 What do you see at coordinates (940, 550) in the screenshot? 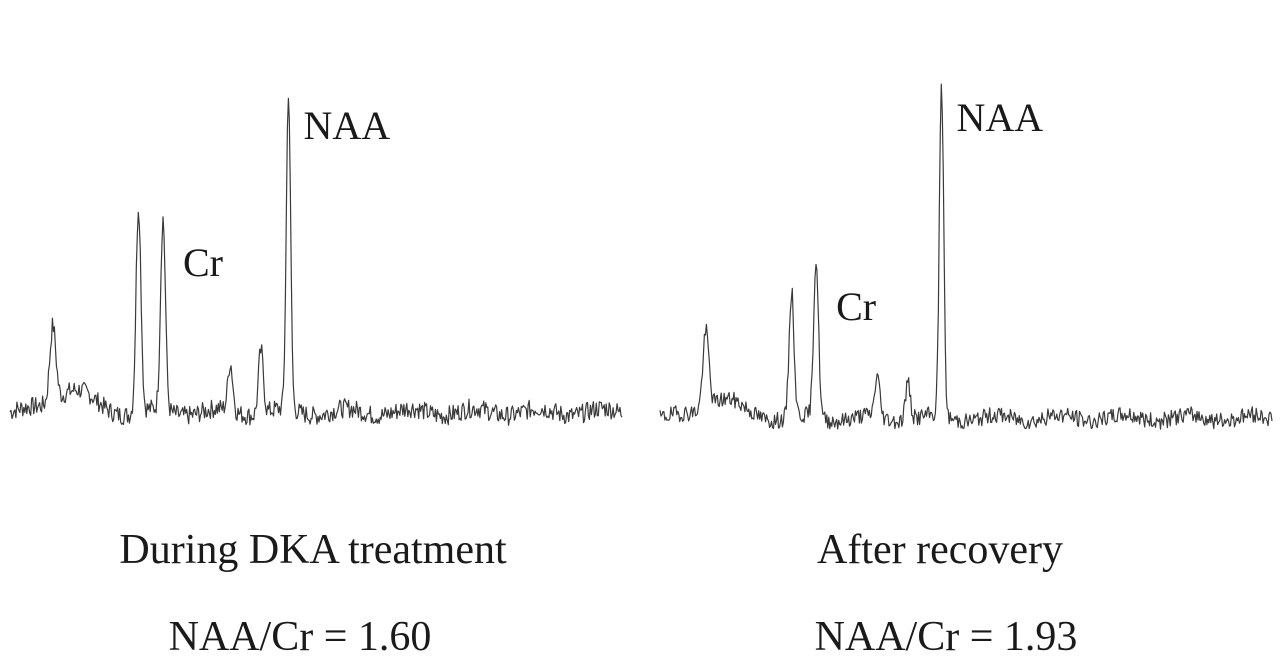
I see `panel-title-after-recovery: After recovery` at bounding box center [940, 550].